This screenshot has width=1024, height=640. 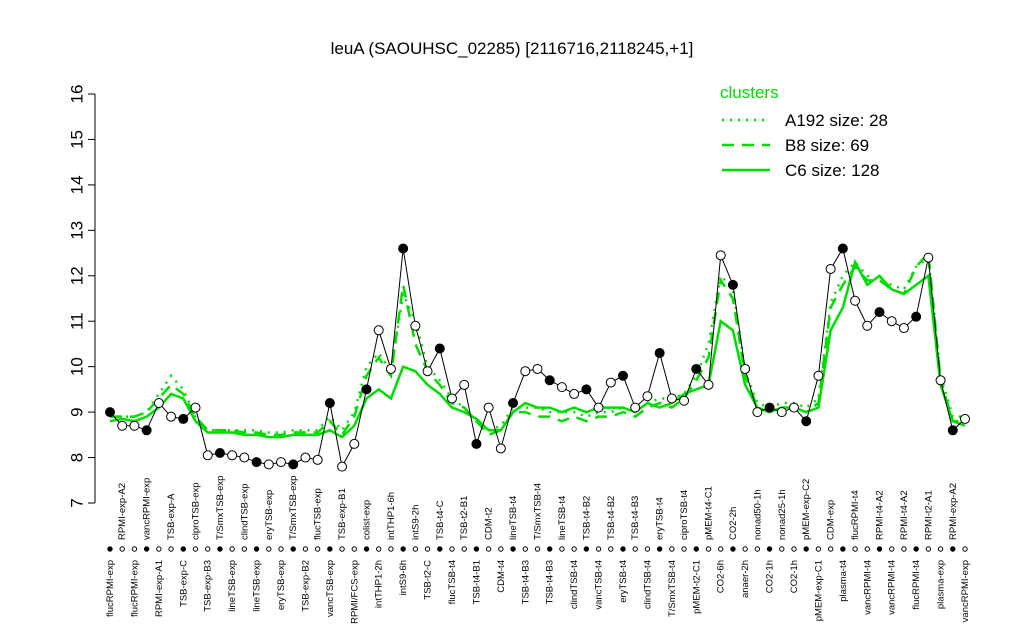 I want to click on x-tick-label: intS9-2h, so click(x=415, y=522).